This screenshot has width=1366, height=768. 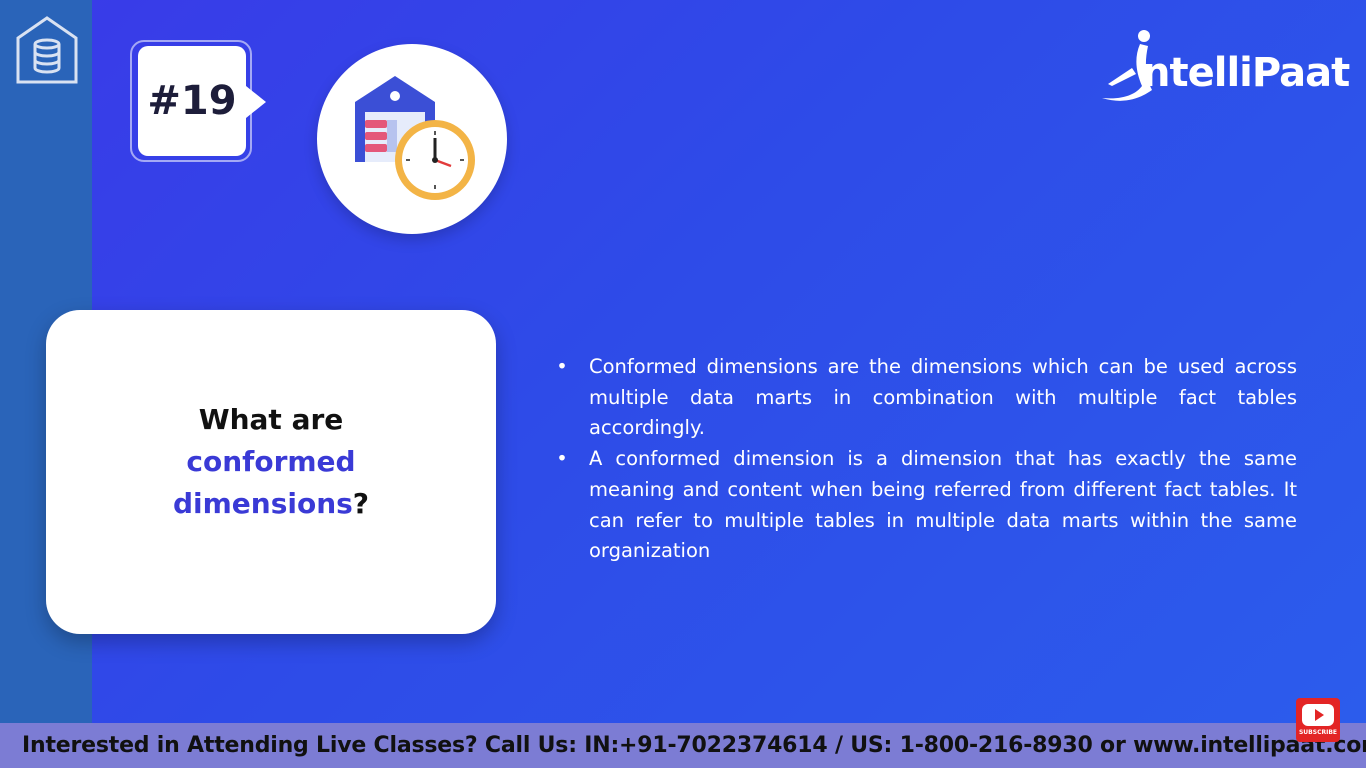 I want to click on question-card: What are conformed dimensions?, so click(x=271, y=472).